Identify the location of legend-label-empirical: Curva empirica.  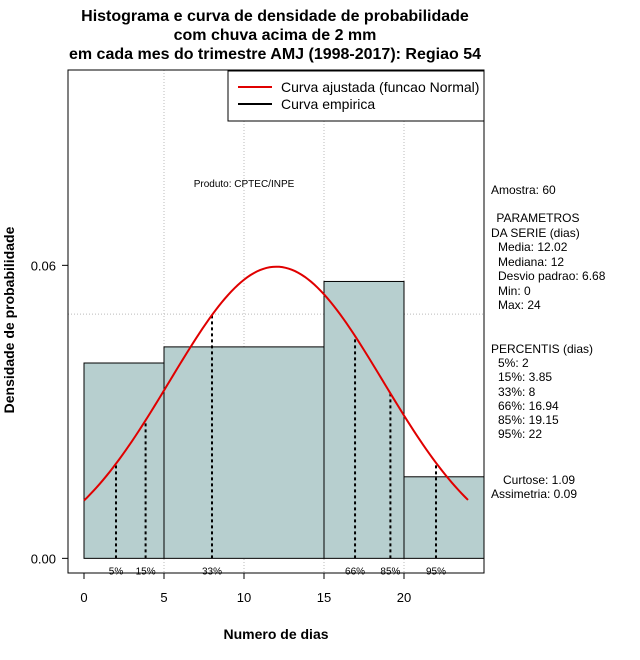
(328, 104).